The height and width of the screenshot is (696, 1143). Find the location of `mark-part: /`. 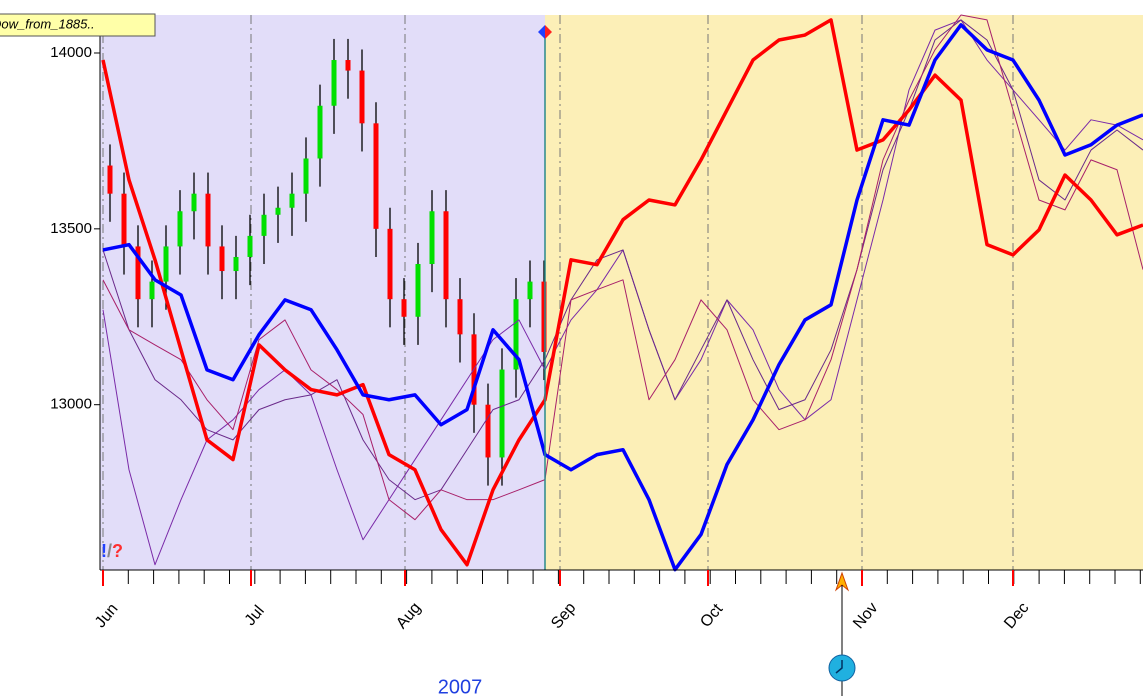

mark-part: / is located at coordinates (109, 551).